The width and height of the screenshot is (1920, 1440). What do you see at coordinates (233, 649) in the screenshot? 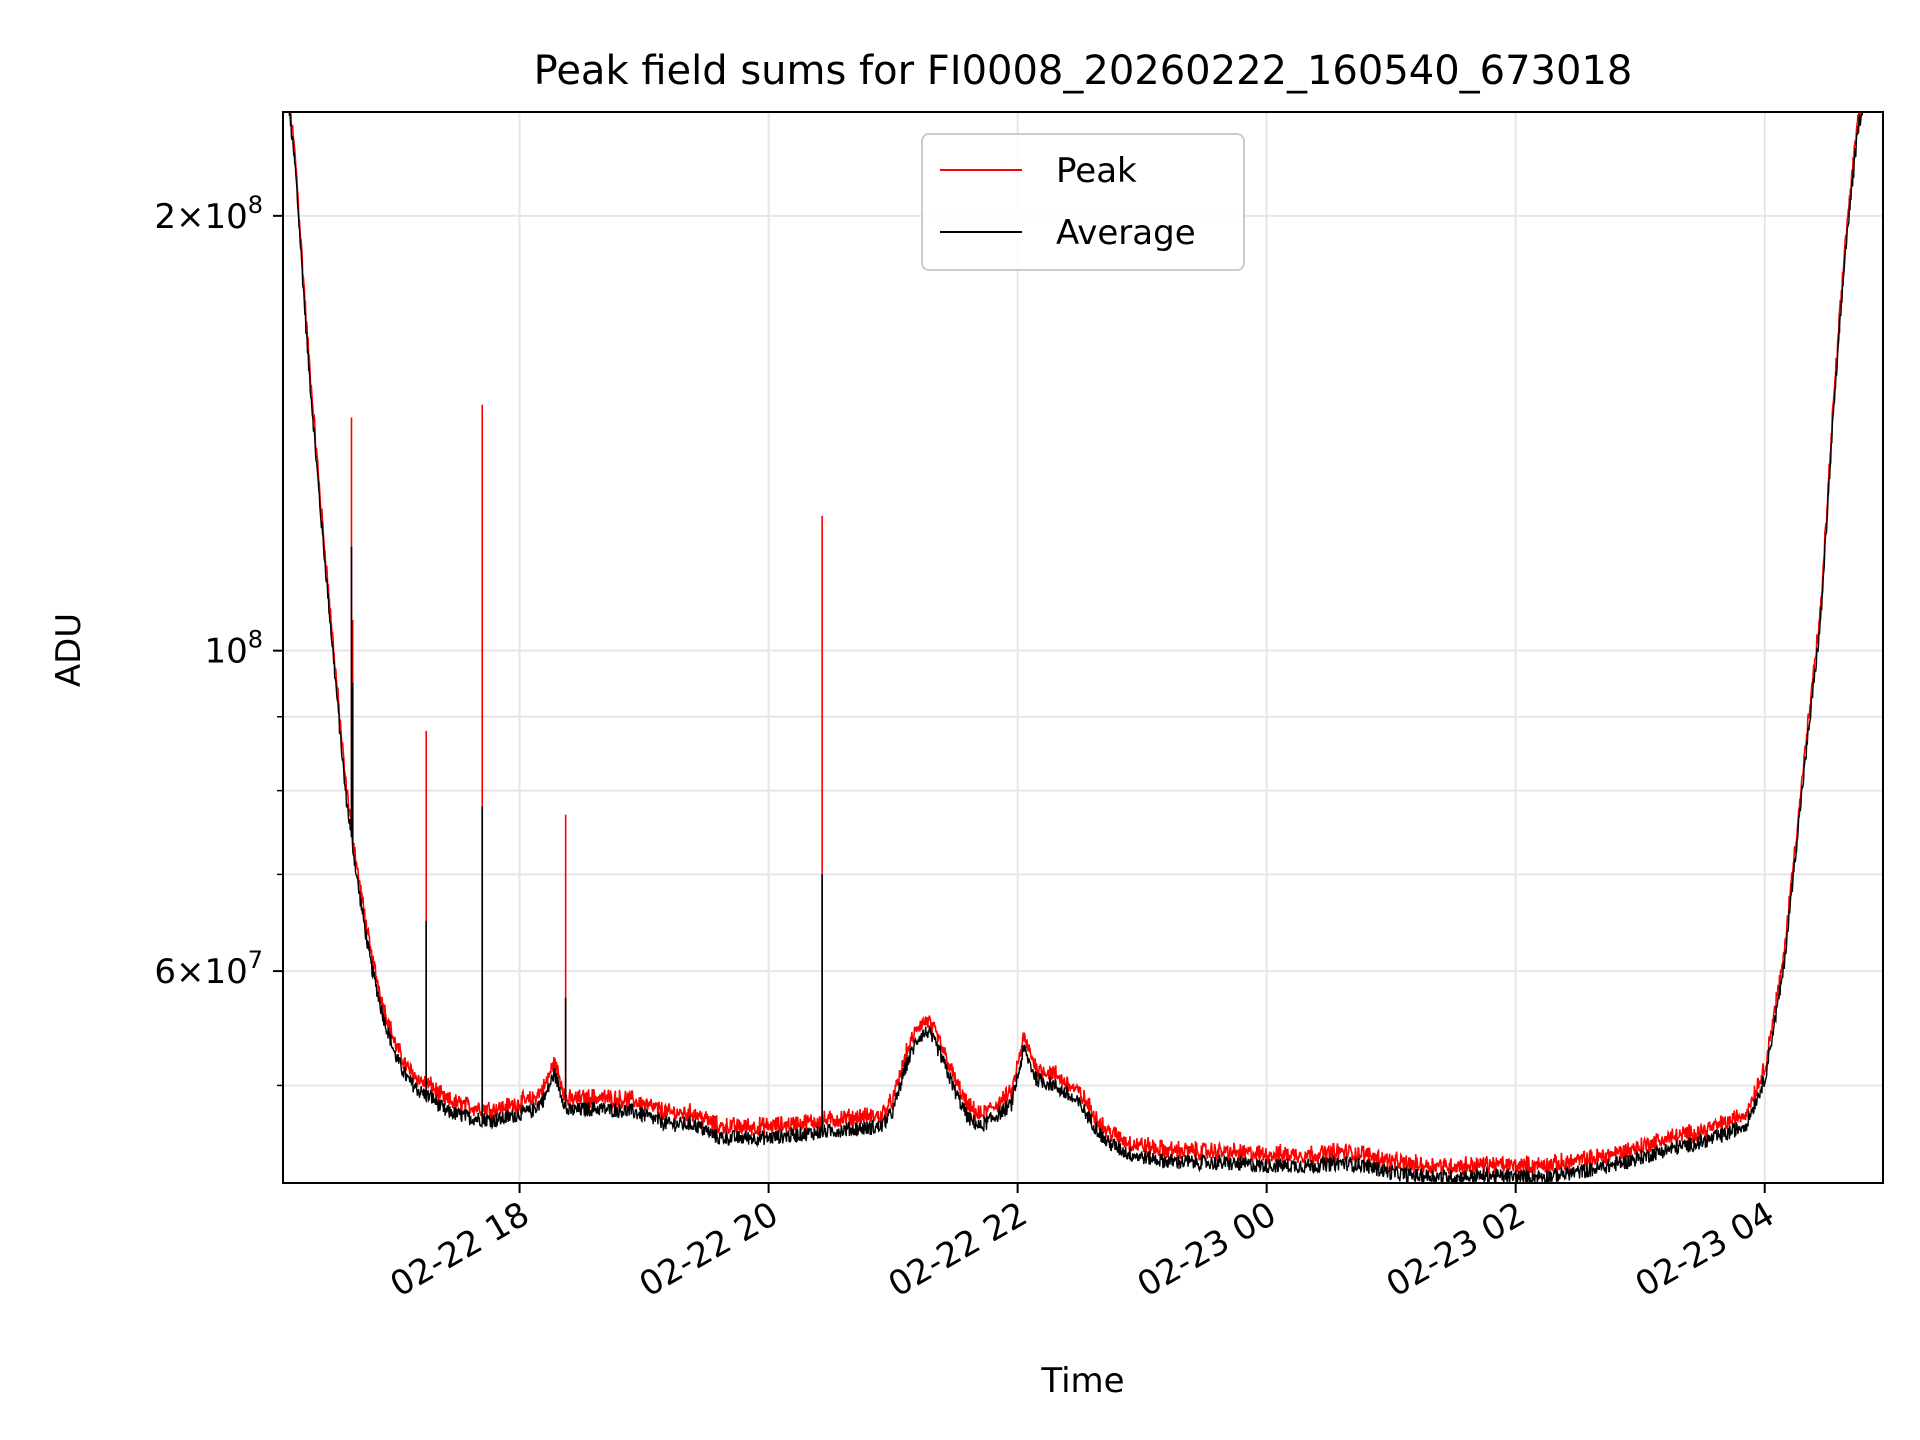
I see `y-tick-label-1: 108` at bounding box center [233, 649].